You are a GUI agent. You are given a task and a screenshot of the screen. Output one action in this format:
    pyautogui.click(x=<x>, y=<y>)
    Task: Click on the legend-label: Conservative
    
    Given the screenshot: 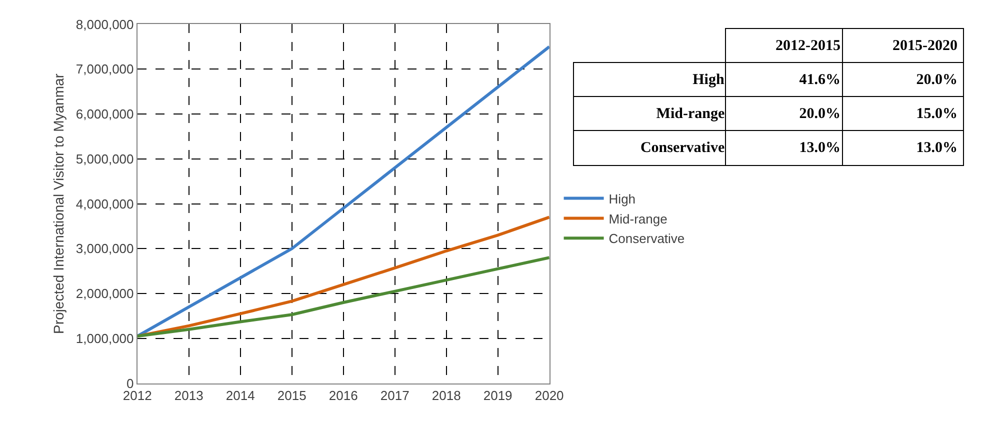 What is the action you would take?
    pyautogui.click(x=646, y=238)
    